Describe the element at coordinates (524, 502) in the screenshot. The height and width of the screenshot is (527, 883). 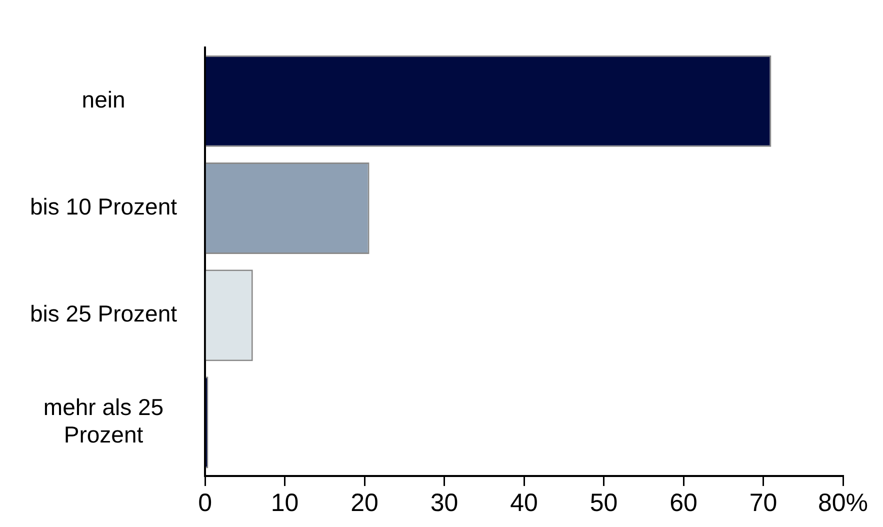
I see `x-tick-label: 40` at that location.